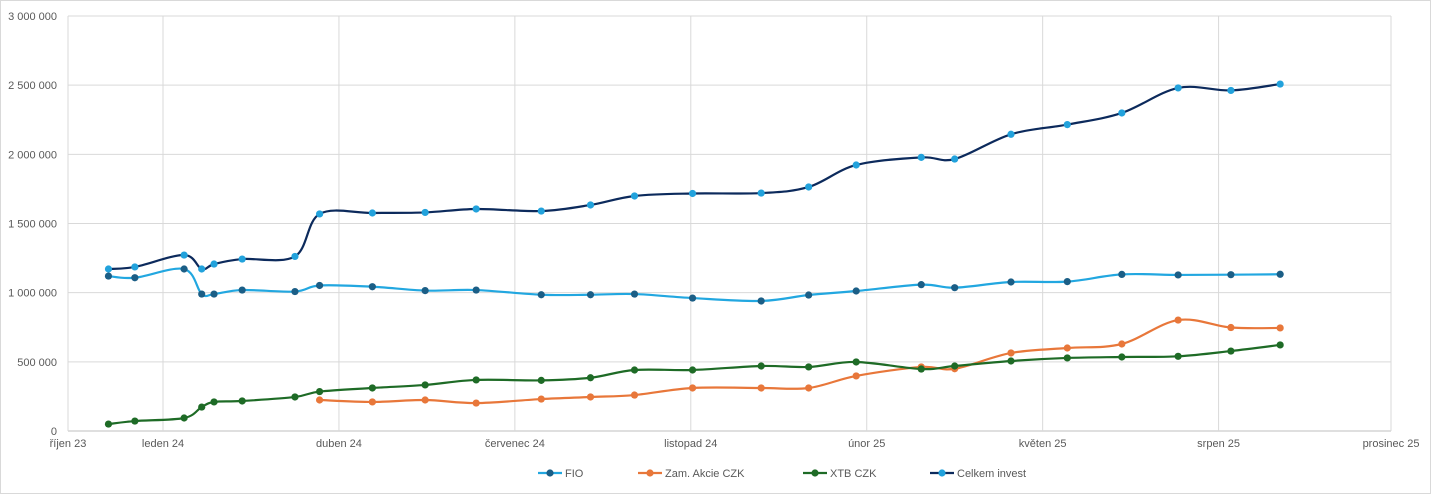  I want to click on x-tick-label: prosinec 25, so click(1391, 444).